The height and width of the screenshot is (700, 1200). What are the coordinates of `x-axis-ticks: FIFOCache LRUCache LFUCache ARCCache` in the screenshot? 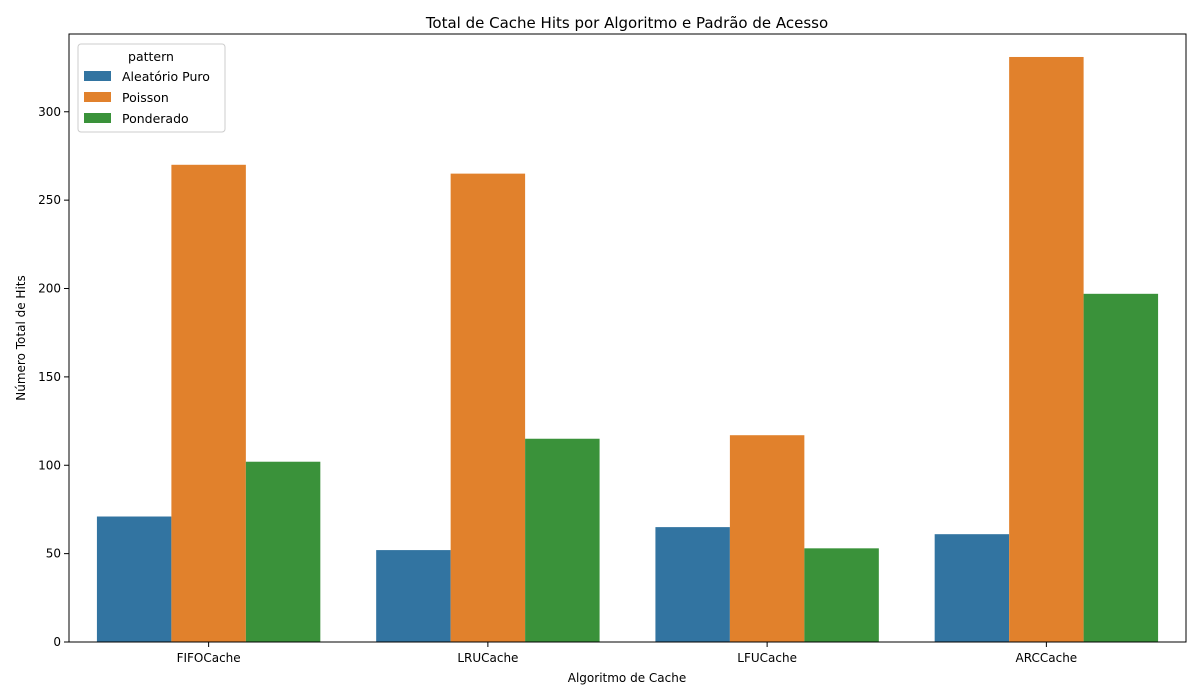 It's located at (627, 653).